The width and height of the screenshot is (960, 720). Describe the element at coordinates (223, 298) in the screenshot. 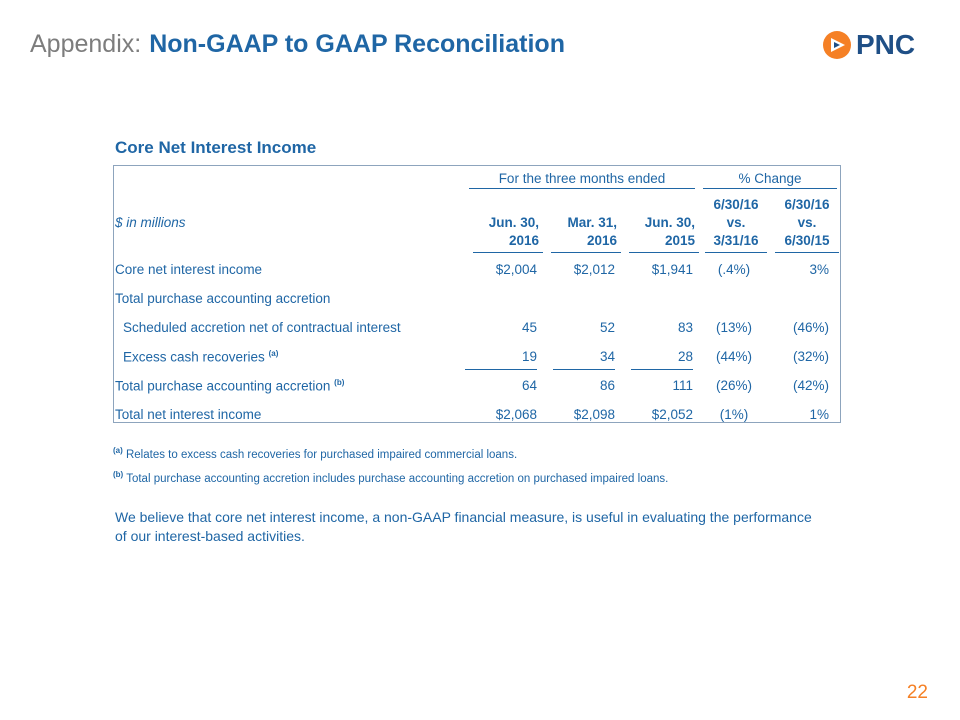

I see `row-label: Total purchase accounting accretion` at that location.